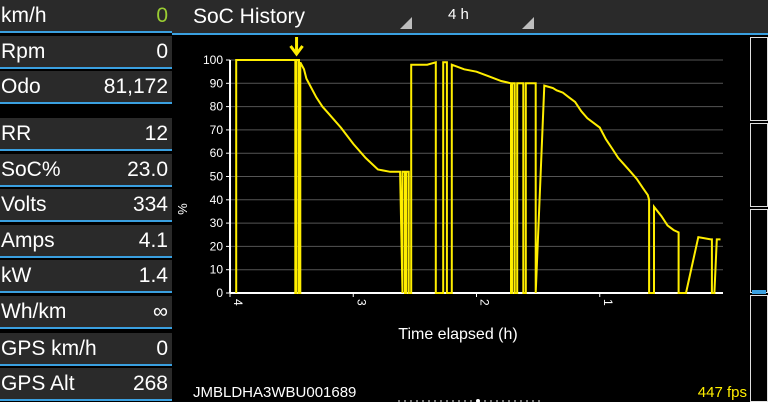  What do you see at coordinates (275, 392) in the screenshot?
I see `vin-label: JMBLDHA3WBU001689` at bounding box center [275, 392].